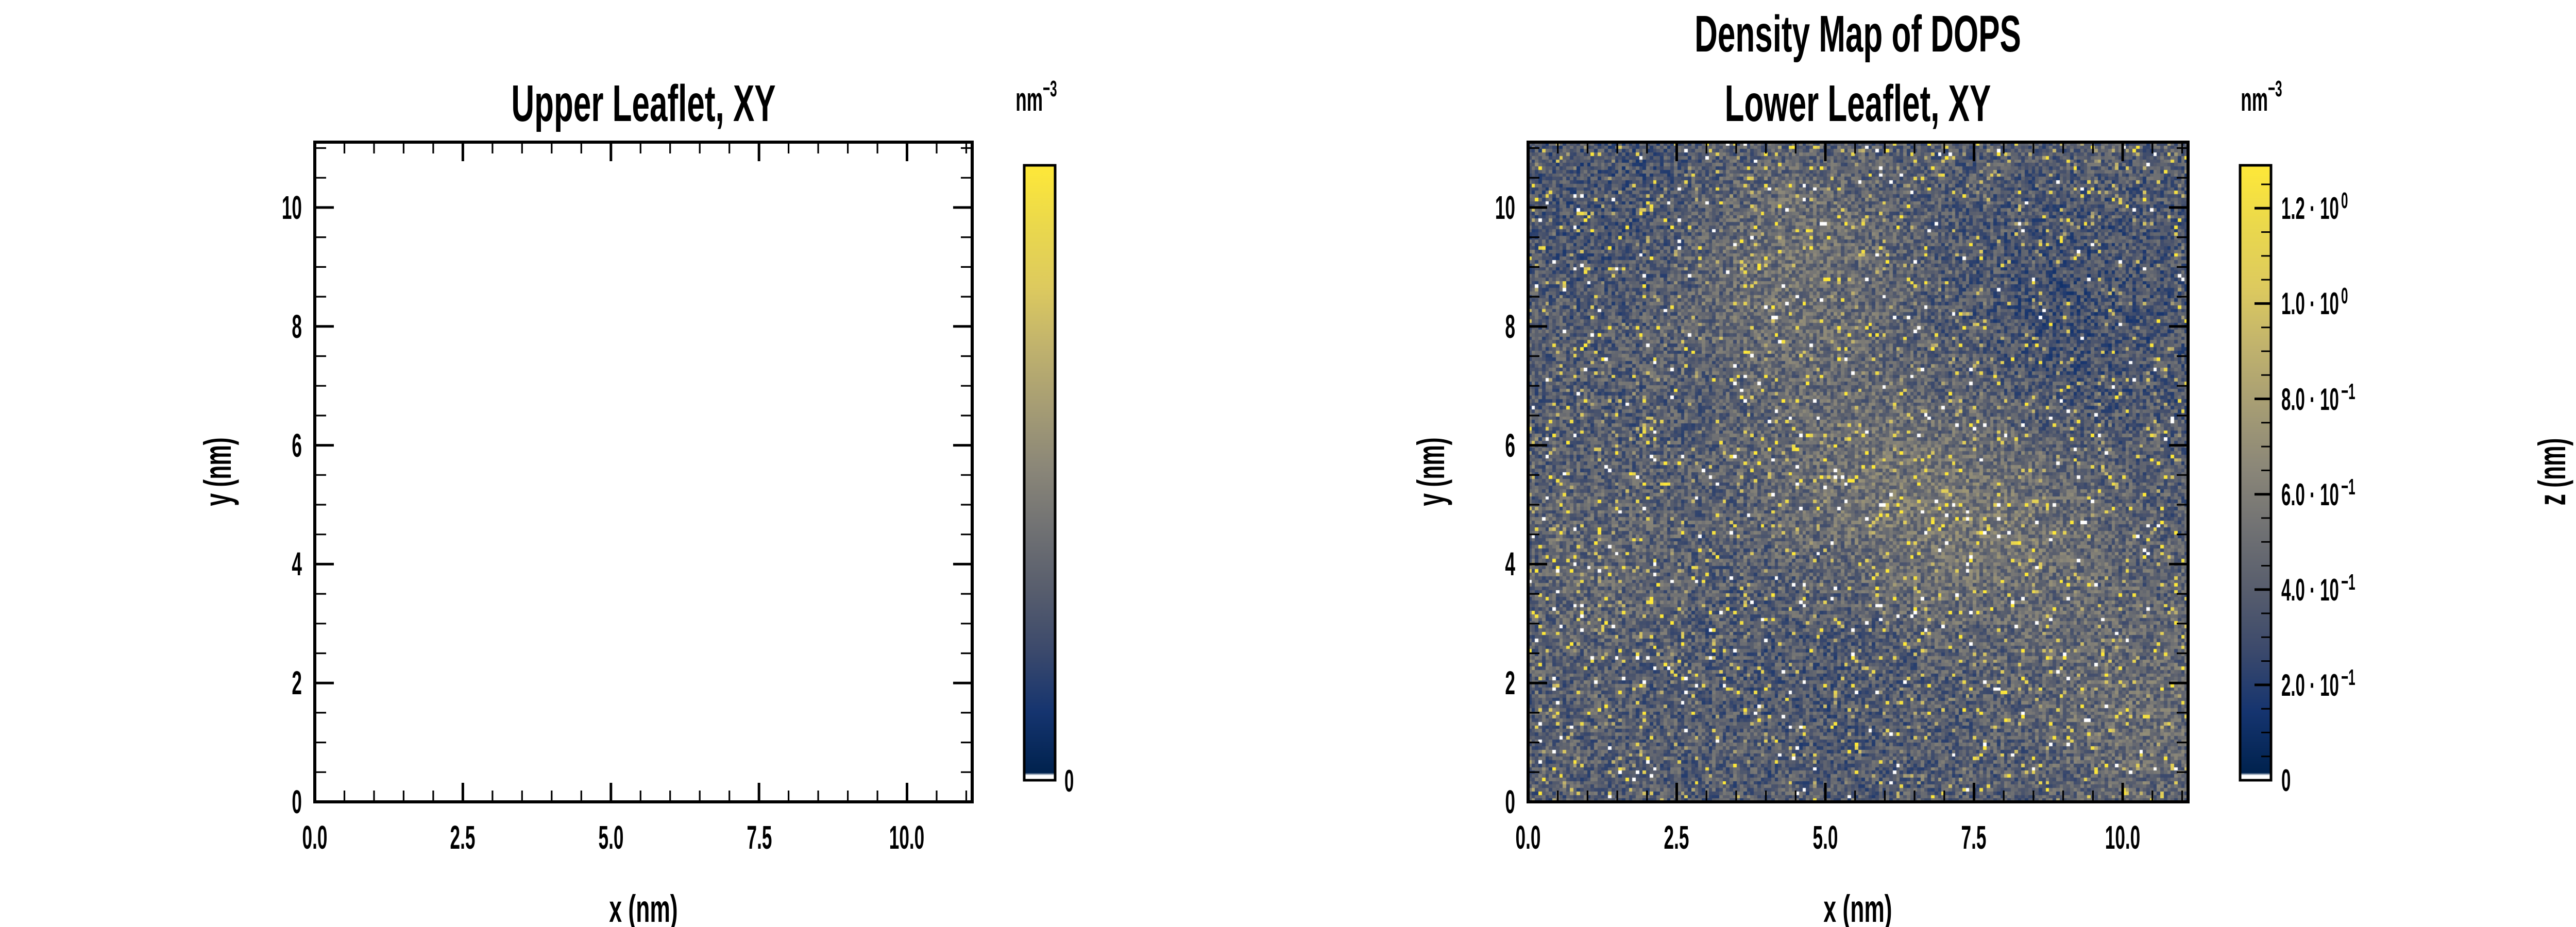 The width and height of the screenshot is (2576, 927). Describe the element at coordinates (1528, 837) in the screenshot. I see `panel2-xtick: 0.0` at that location.